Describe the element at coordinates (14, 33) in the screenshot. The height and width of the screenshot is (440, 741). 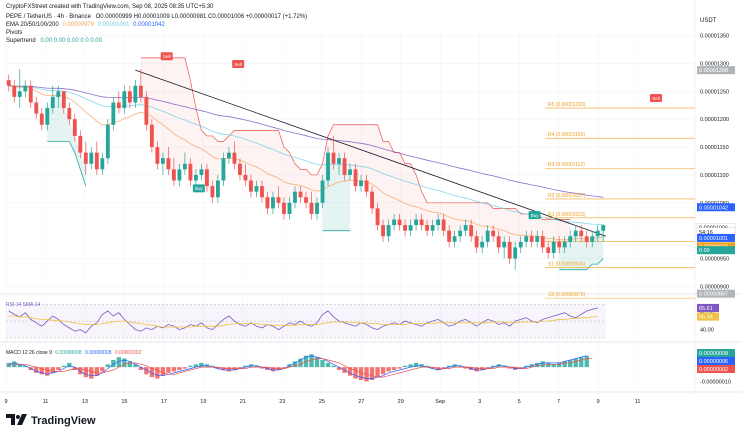
I see `pivots-legend: Pivots` at that location.